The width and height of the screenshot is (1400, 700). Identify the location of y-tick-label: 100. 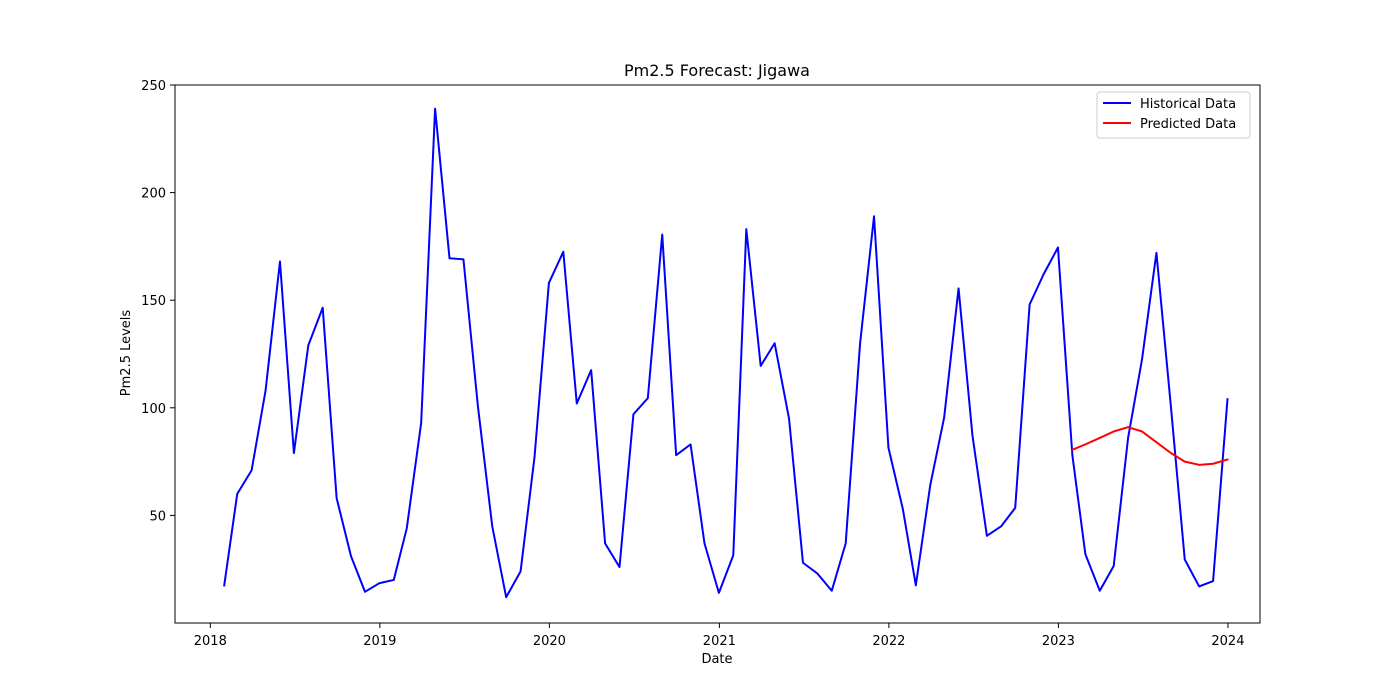
(153, 409).